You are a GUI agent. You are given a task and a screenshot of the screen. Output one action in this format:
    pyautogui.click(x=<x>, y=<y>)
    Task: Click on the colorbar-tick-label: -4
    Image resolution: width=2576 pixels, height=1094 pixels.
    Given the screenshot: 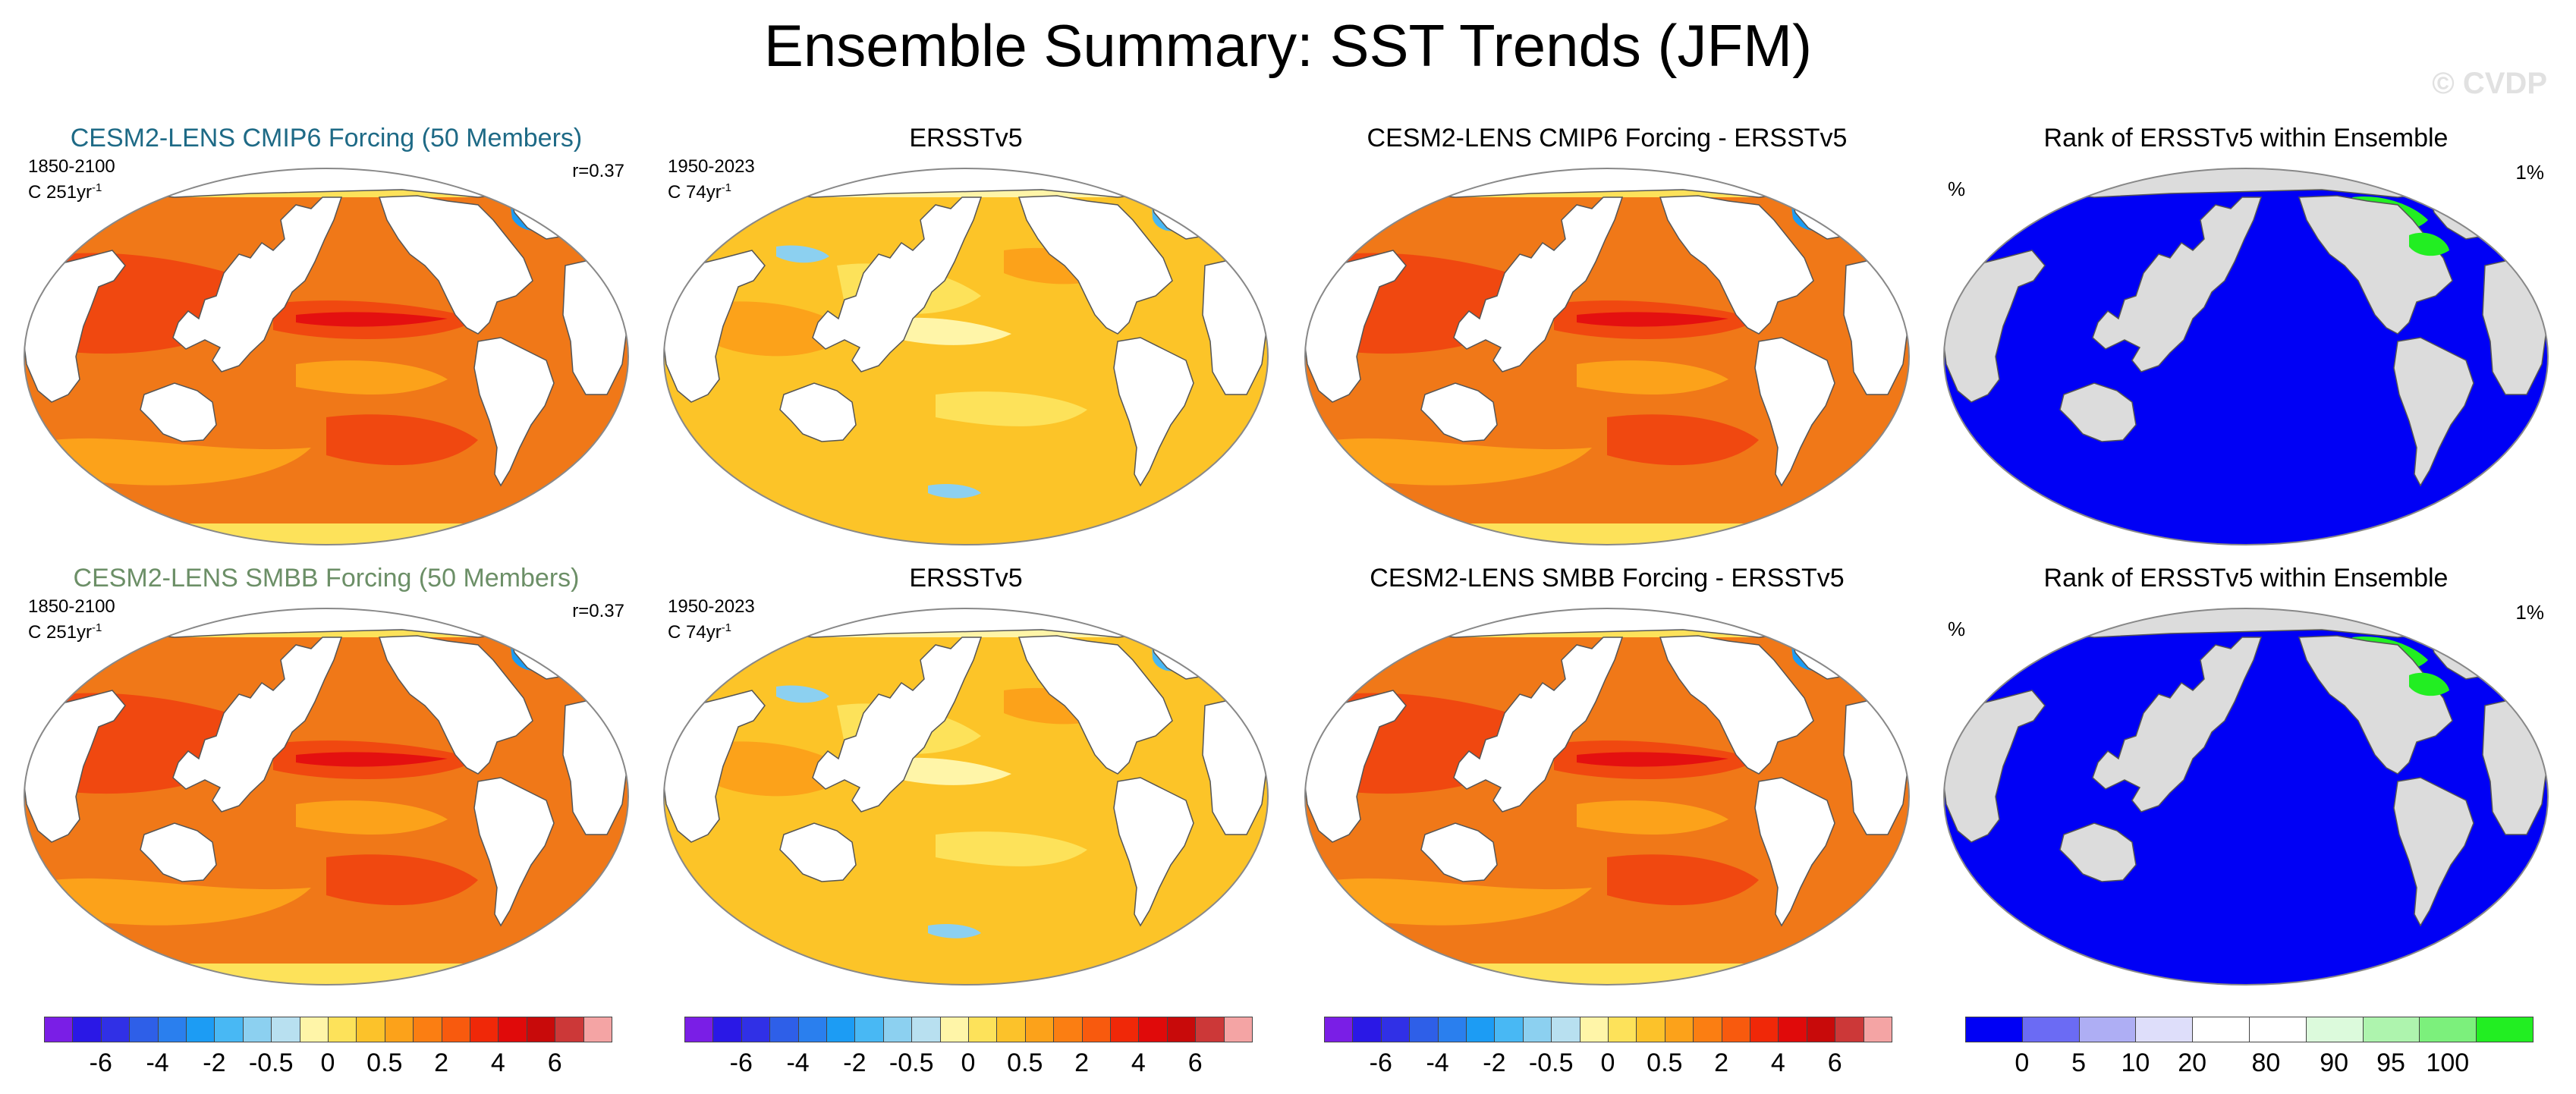 What is the action you would take?
    pyautogui.click(x=798, y=1062)
    